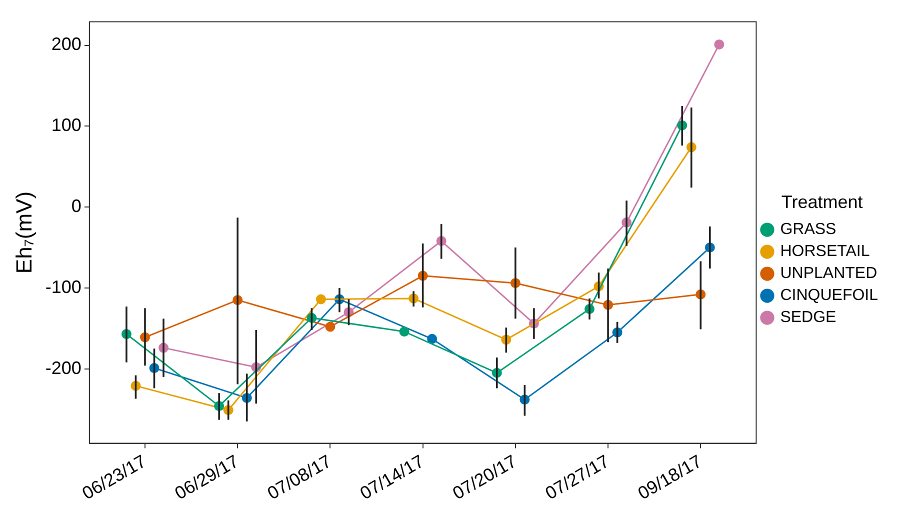 The height and width of the screenshot is (517, 906). Describe the element at coordinates (66, 125) in the screenshot. I see `y-tick-label: 100` at that location.